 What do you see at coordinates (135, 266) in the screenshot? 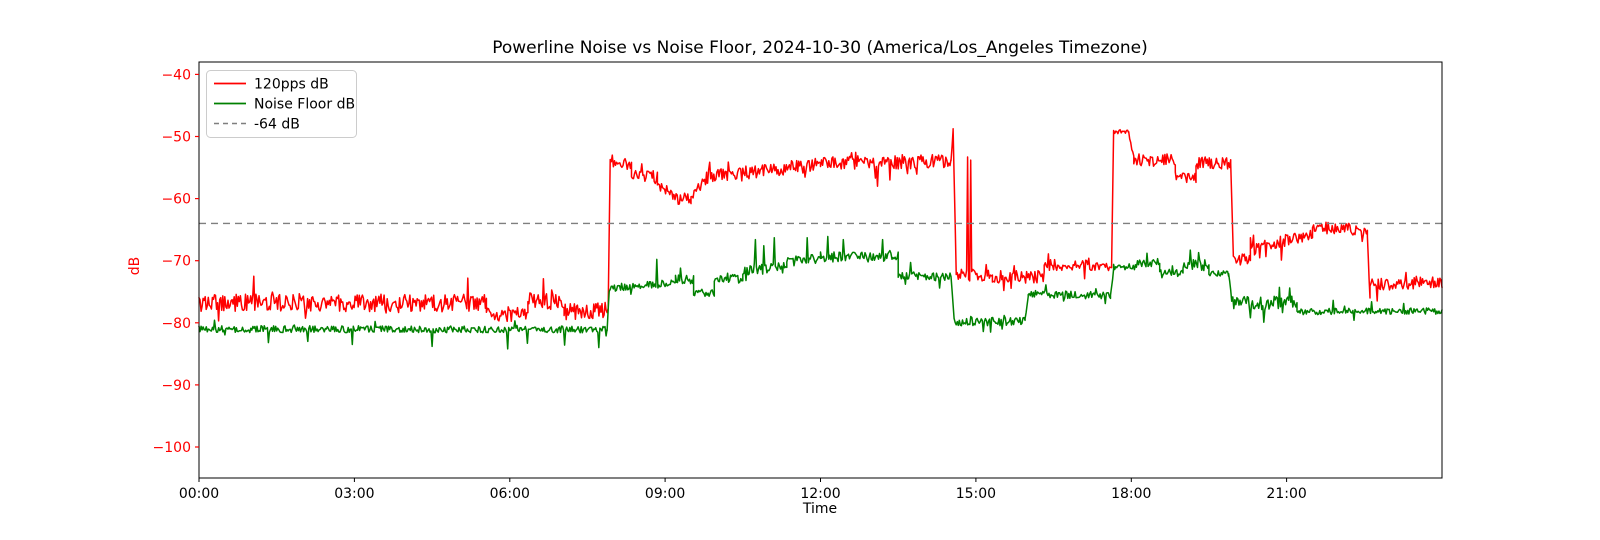
I see `y-axis-label: dB` at bounding box center [135, 266].